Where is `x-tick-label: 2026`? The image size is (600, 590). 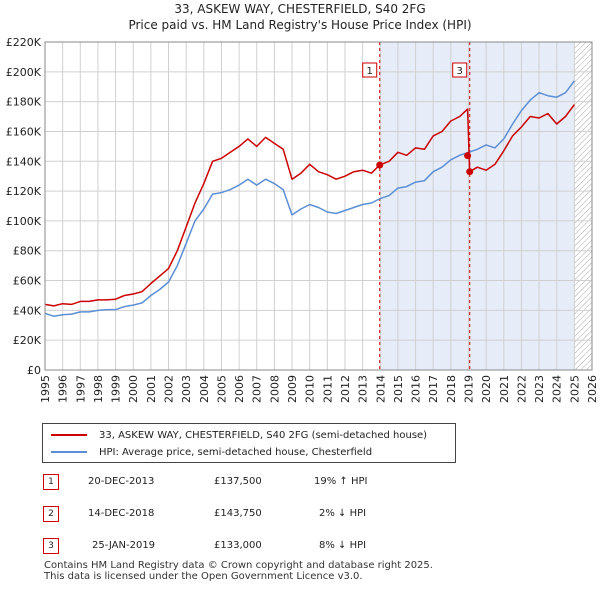 x-tick-label: 2026 is located at coordinates (592, 389).